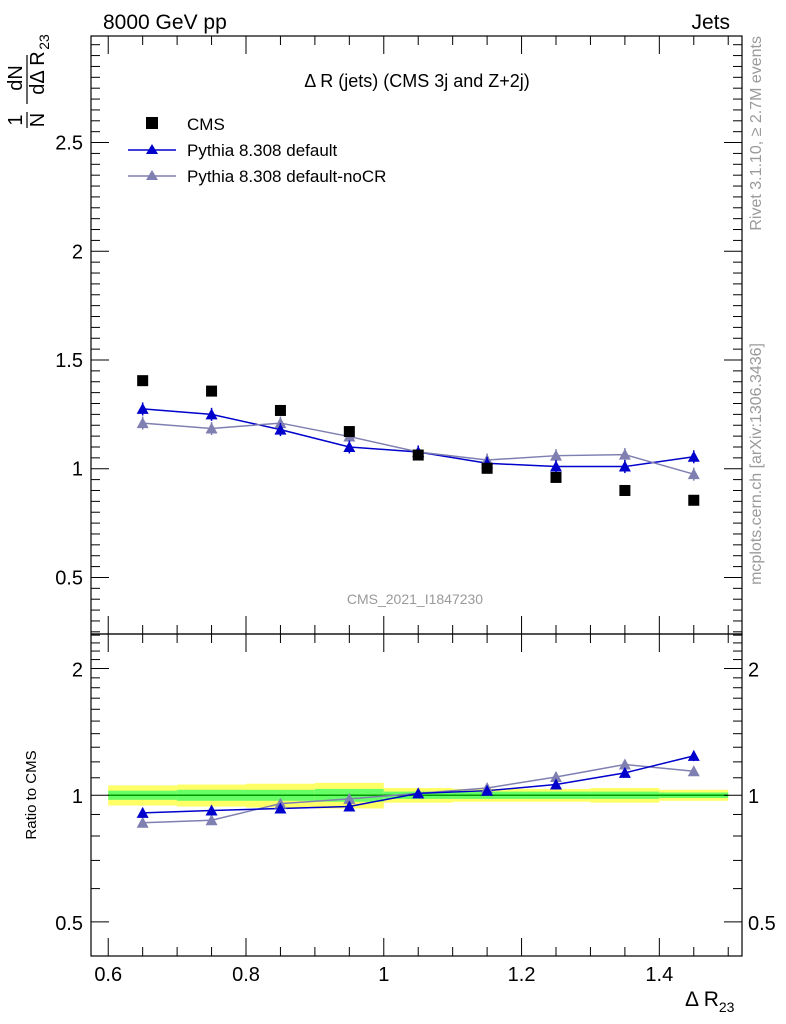 This screenshot has width=786, height=1024. What do you see at coordinates (77, 252) in the screenshot?
I see `main-y-tick-label: 2` at bounding box center [77, 252].